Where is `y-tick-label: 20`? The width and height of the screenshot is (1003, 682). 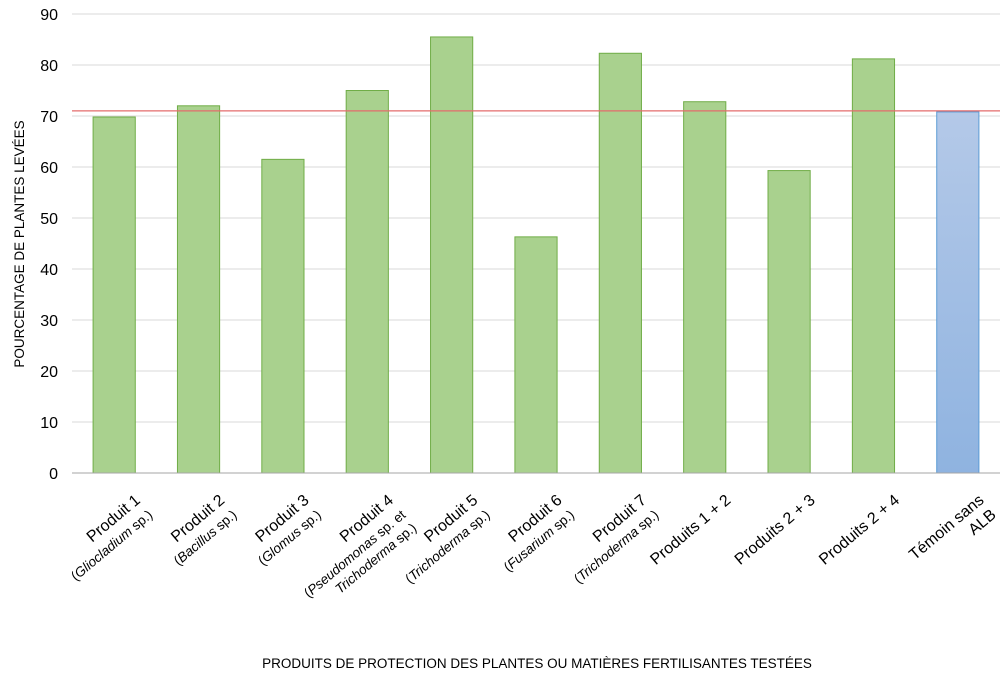 y-tick-label: 20 is located at coordinates (49, 372).